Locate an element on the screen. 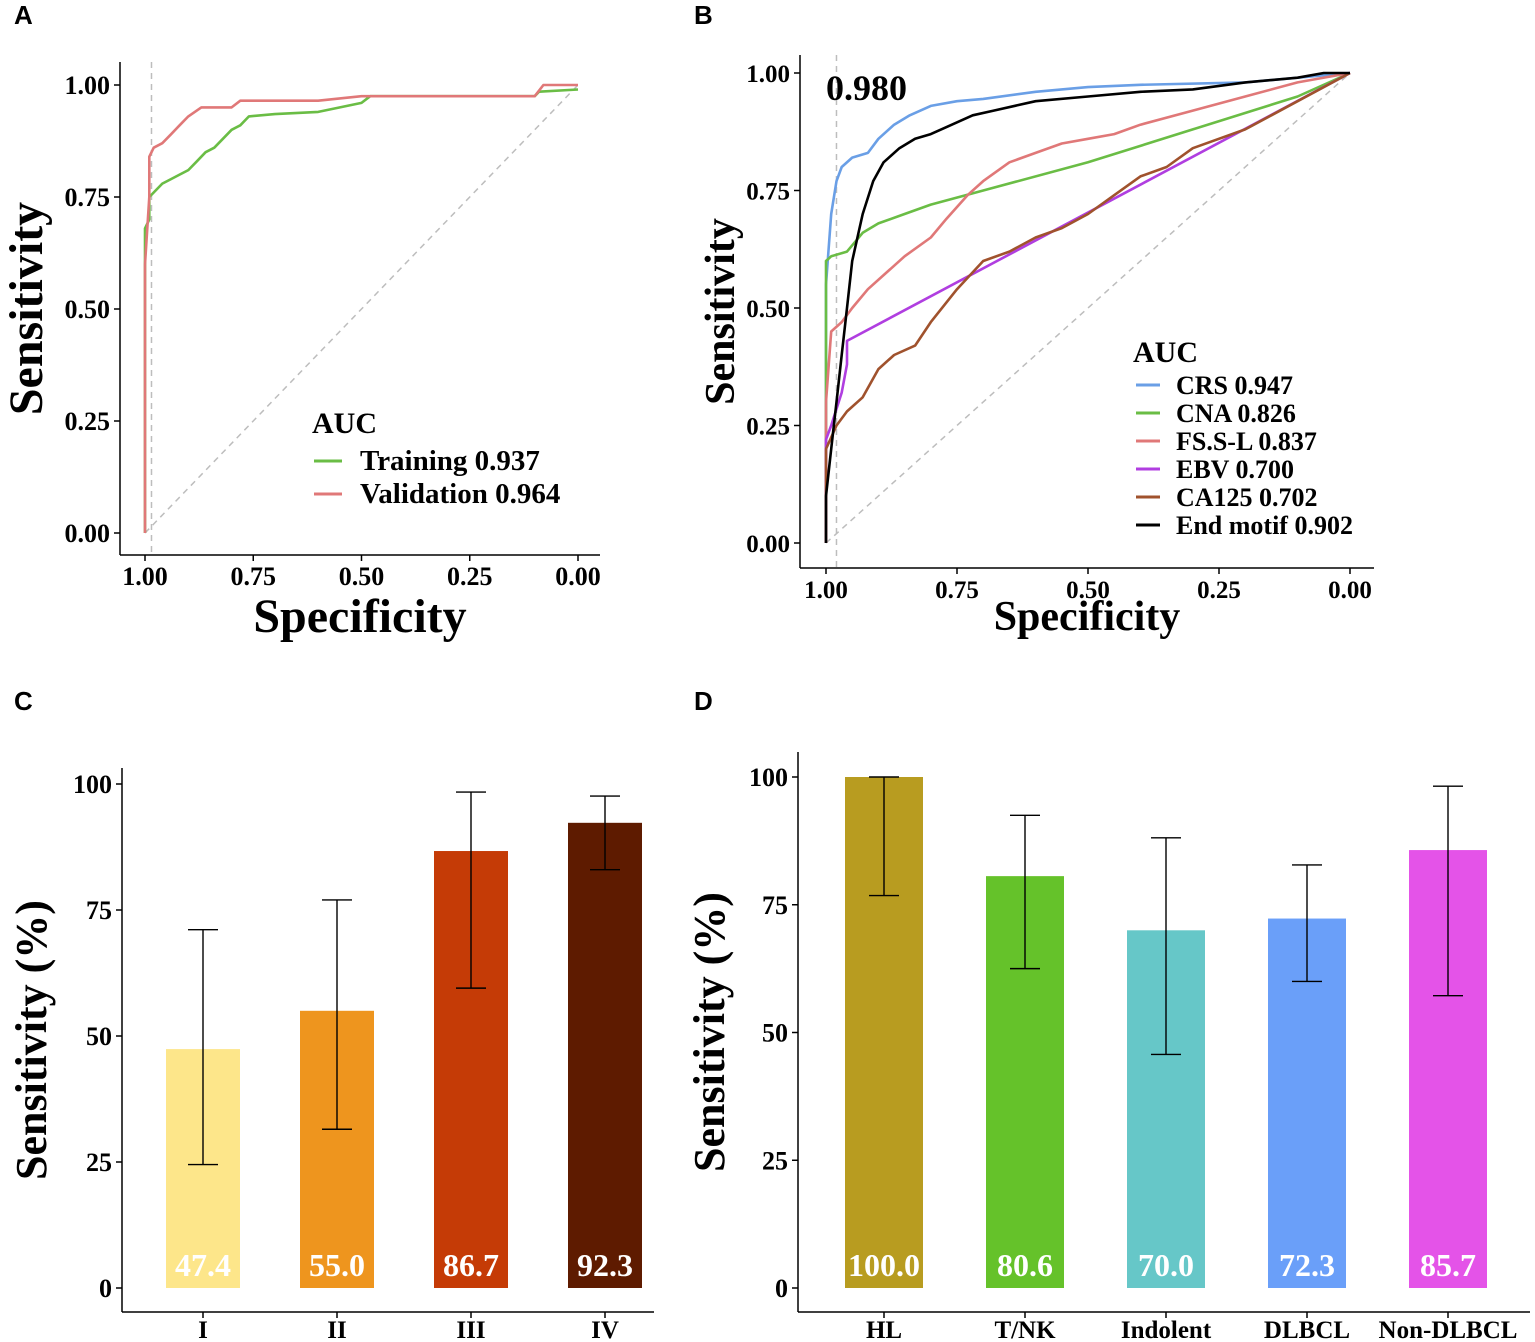 Image resolution: width=1535 pixels, height=1342 pixels. legend-label: EBV 0.700 is located at coordinates (1235, 469).